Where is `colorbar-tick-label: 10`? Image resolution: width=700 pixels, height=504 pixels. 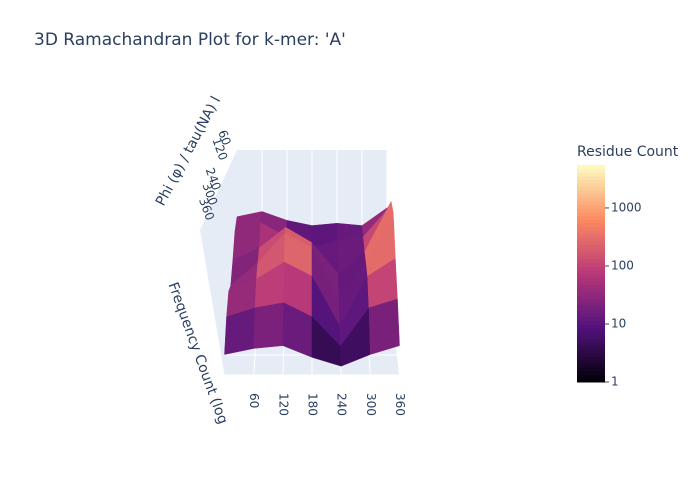
colorbar-tick-label: 10 is located at coordinates (618, 323).